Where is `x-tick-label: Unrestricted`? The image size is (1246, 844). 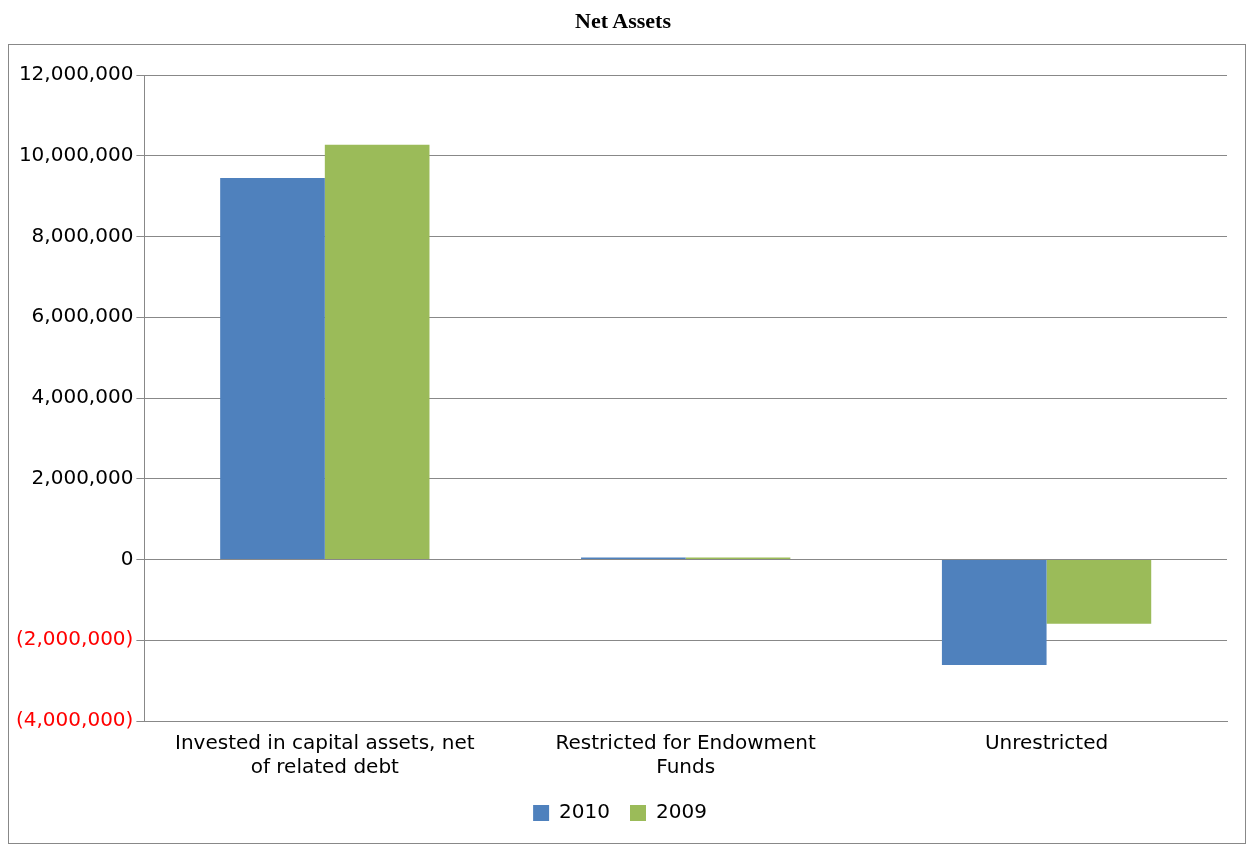
x-tick-label: Unrestricted is located at coordinates (1046, 742).